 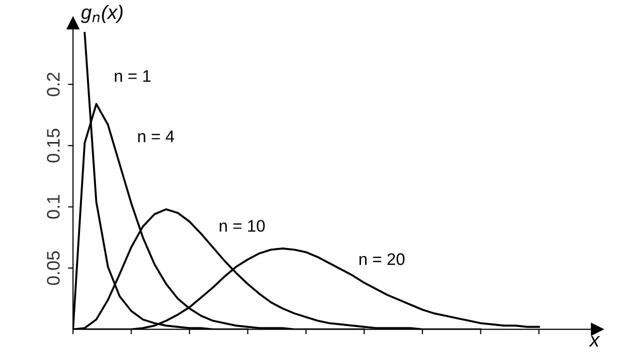 What do you see at coordinates (594, 341) in the screenshot?
I see `x-axis-title: x` at bounding box center [594, 341].